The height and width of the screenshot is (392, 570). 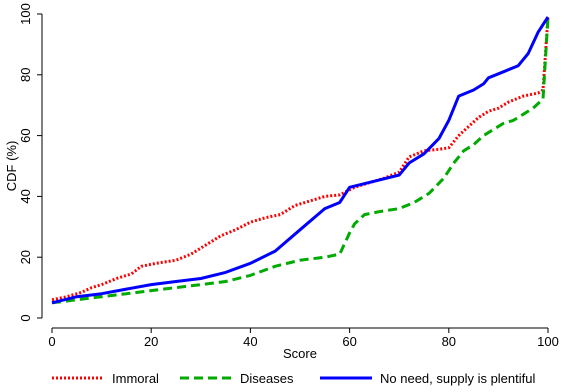 I want to click on legend-label: No need, supply is plentiful, so click(x=457, y=378).